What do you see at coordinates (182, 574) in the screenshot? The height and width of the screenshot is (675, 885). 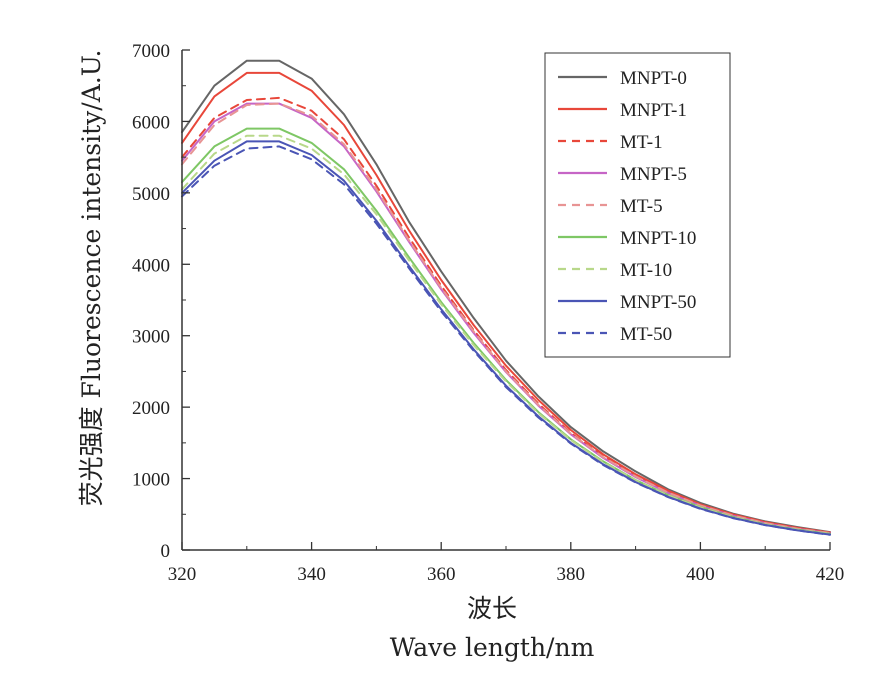 I see `x-tick-label: 320` at bounding box center [182, 574].